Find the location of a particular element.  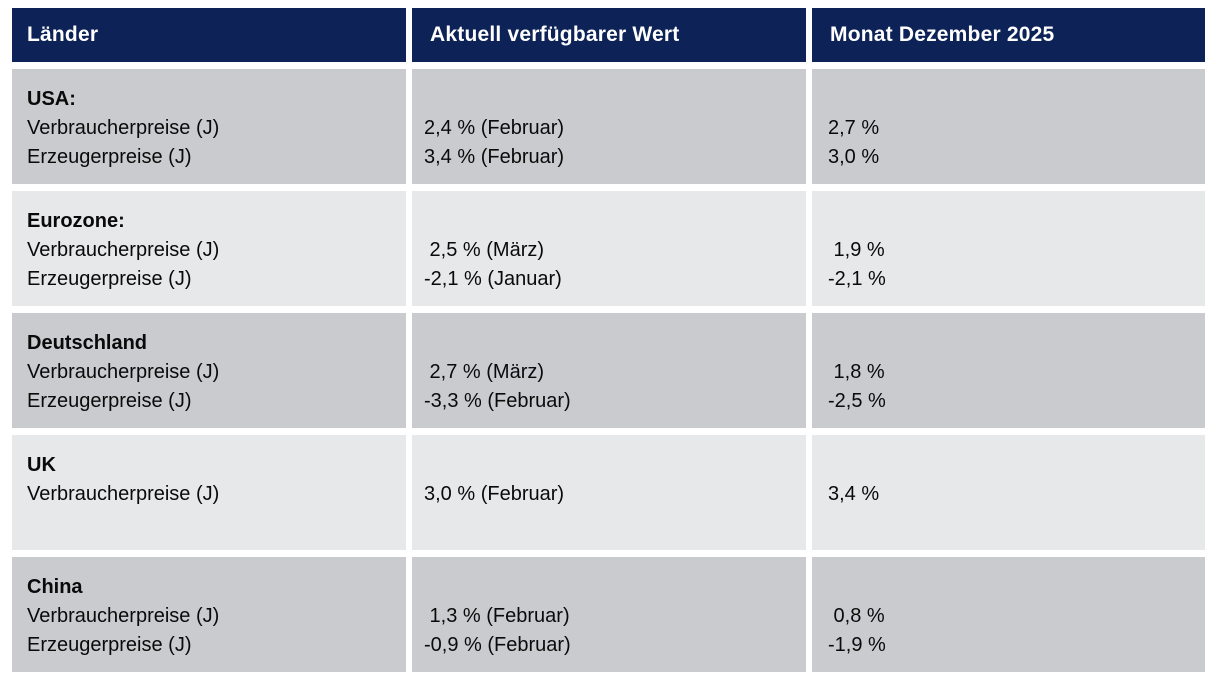

december-value-cell: 1,8 % -2,5 % is located at coordinates (1008, 370).